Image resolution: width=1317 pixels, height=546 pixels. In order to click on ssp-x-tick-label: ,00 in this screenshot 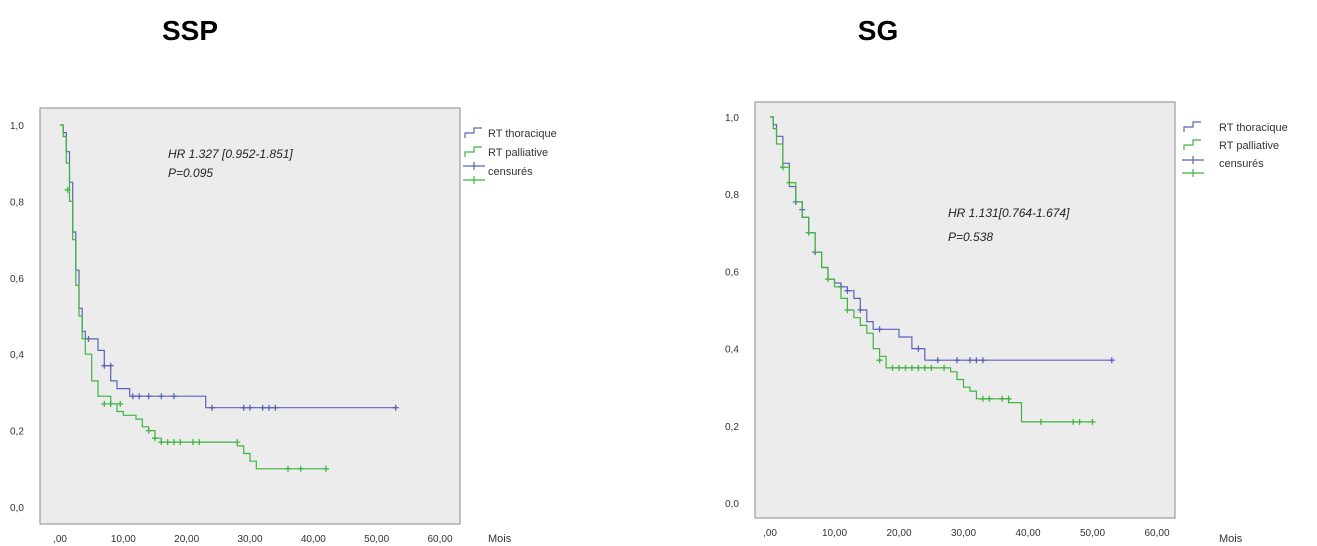, I will do `click(60, 539)`.